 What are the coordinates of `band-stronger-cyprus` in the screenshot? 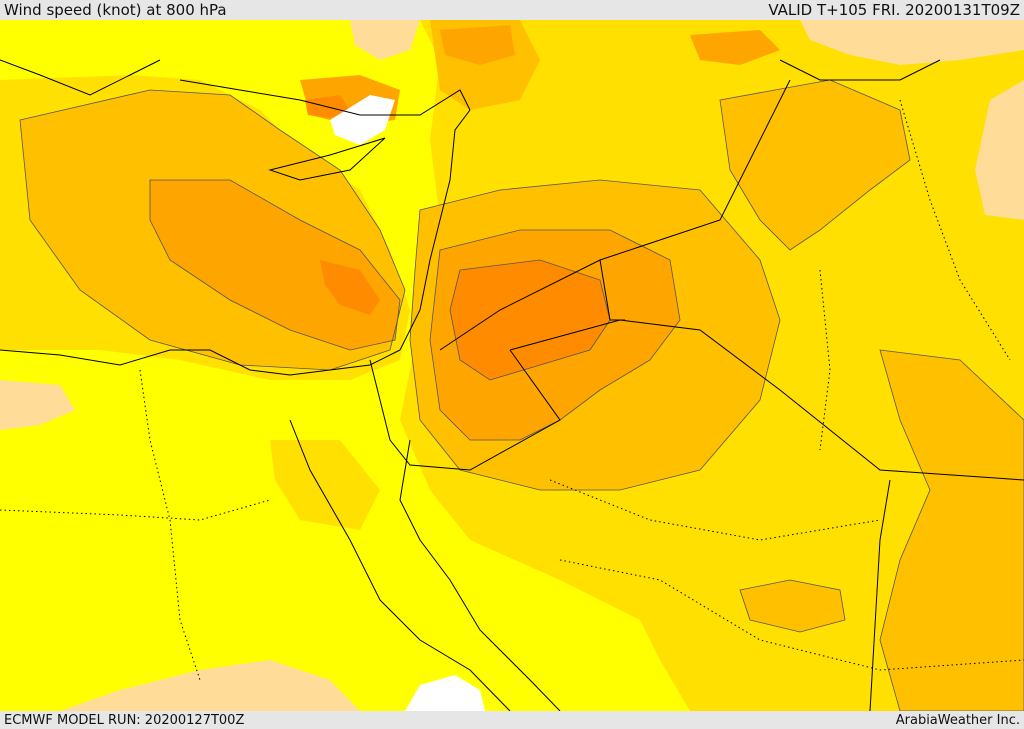 It's located at (275, 265).